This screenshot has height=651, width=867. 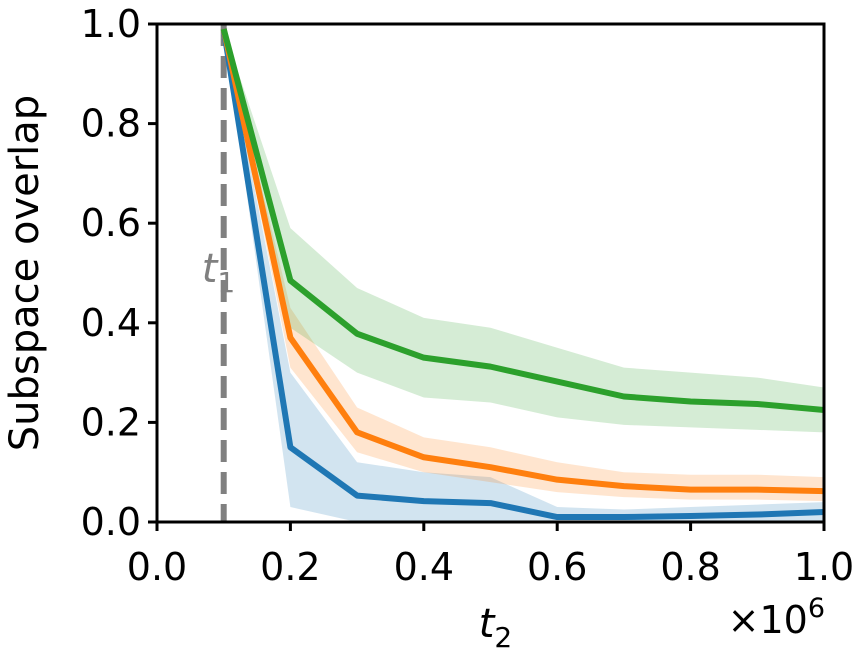 What do you see at coordinates (226, 282) in the screenshot?
I see `t1-label-sub: 1` at bounding box center [226, 282].